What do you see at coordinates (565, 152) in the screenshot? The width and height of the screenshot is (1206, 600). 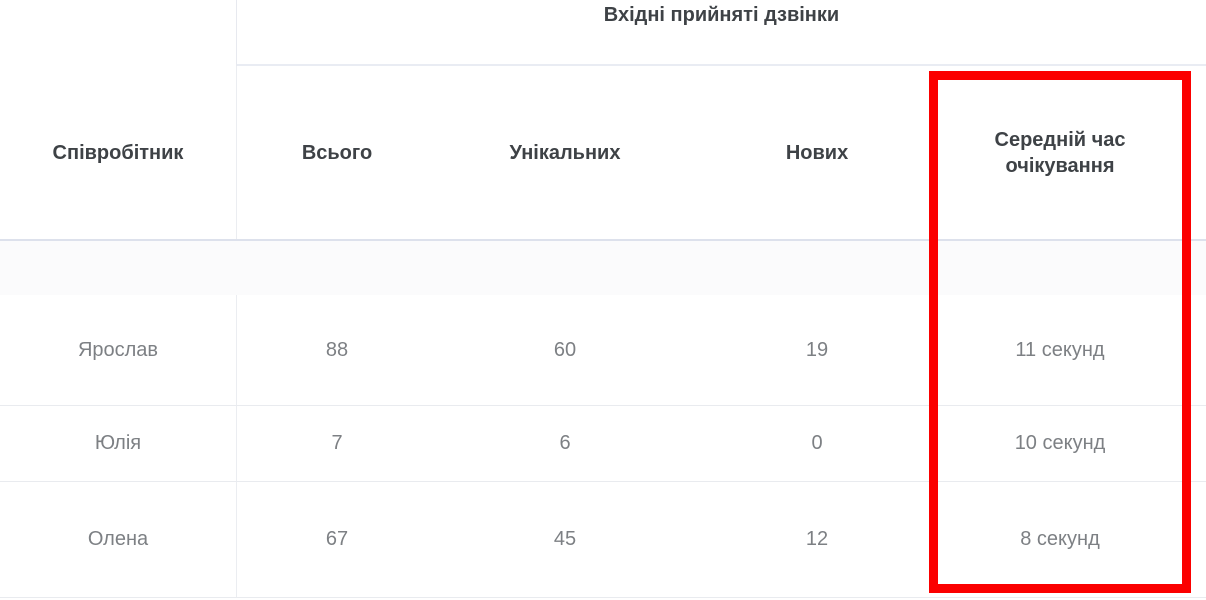 I see `column-header-unique: Унікальних` at bounding box center [565, 152].